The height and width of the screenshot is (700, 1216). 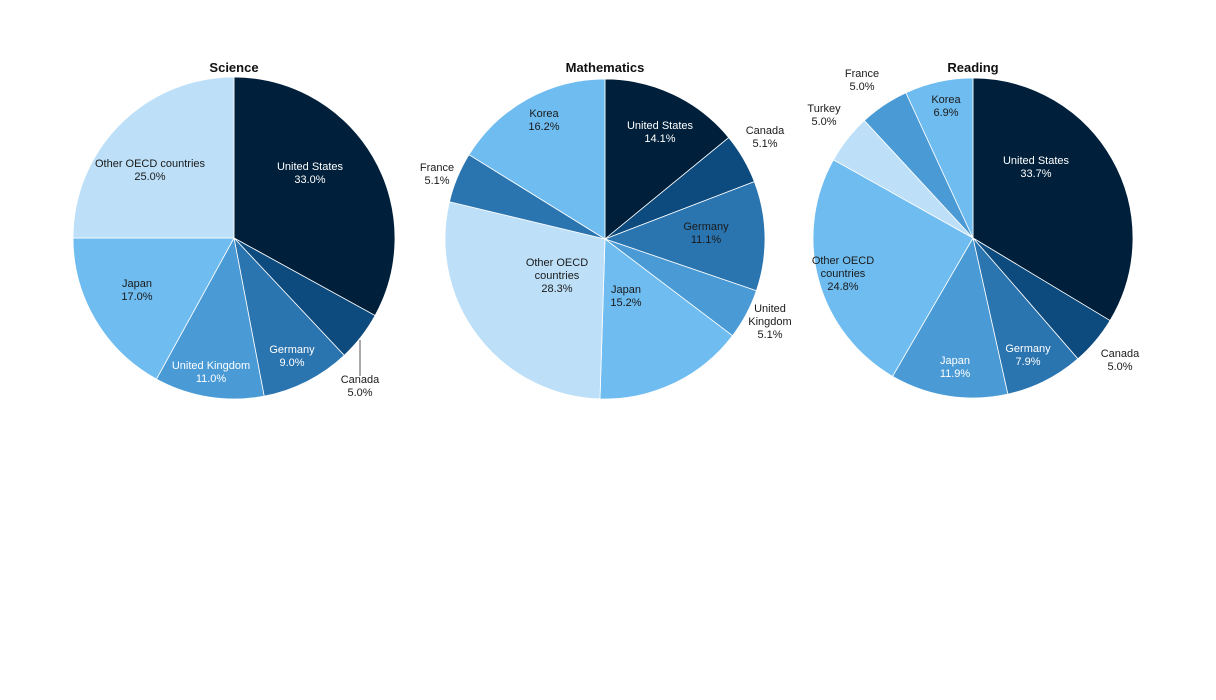 I want to click on slice-label: Other OECD countries 24.8%, so click(x=843, y=274).